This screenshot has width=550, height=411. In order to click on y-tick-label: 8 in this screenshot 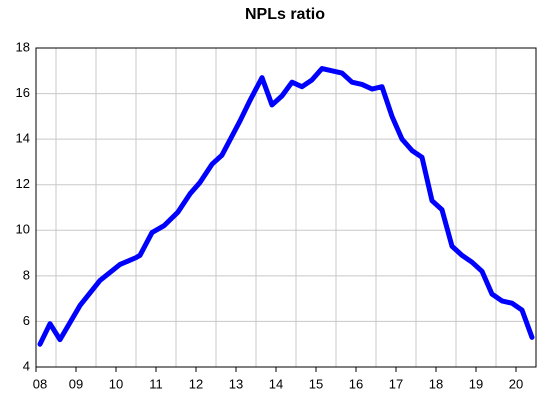, I will do `click(26, 274)`.